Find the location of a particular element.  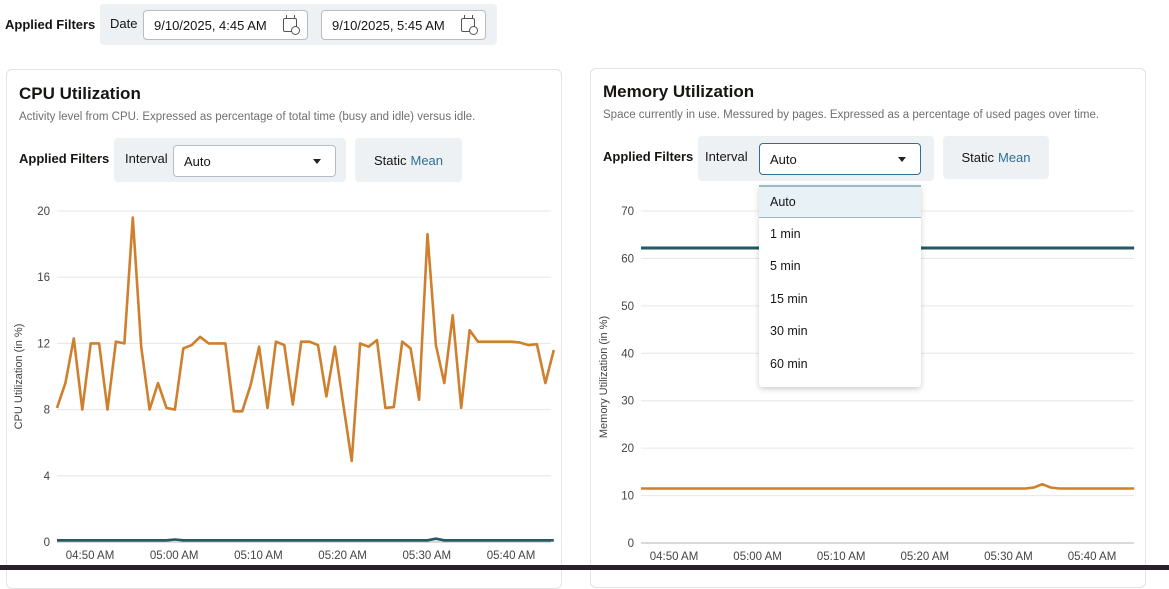

end-date-value: 9/10/2025, 5:45 AM is located at coordinates (388, 25).